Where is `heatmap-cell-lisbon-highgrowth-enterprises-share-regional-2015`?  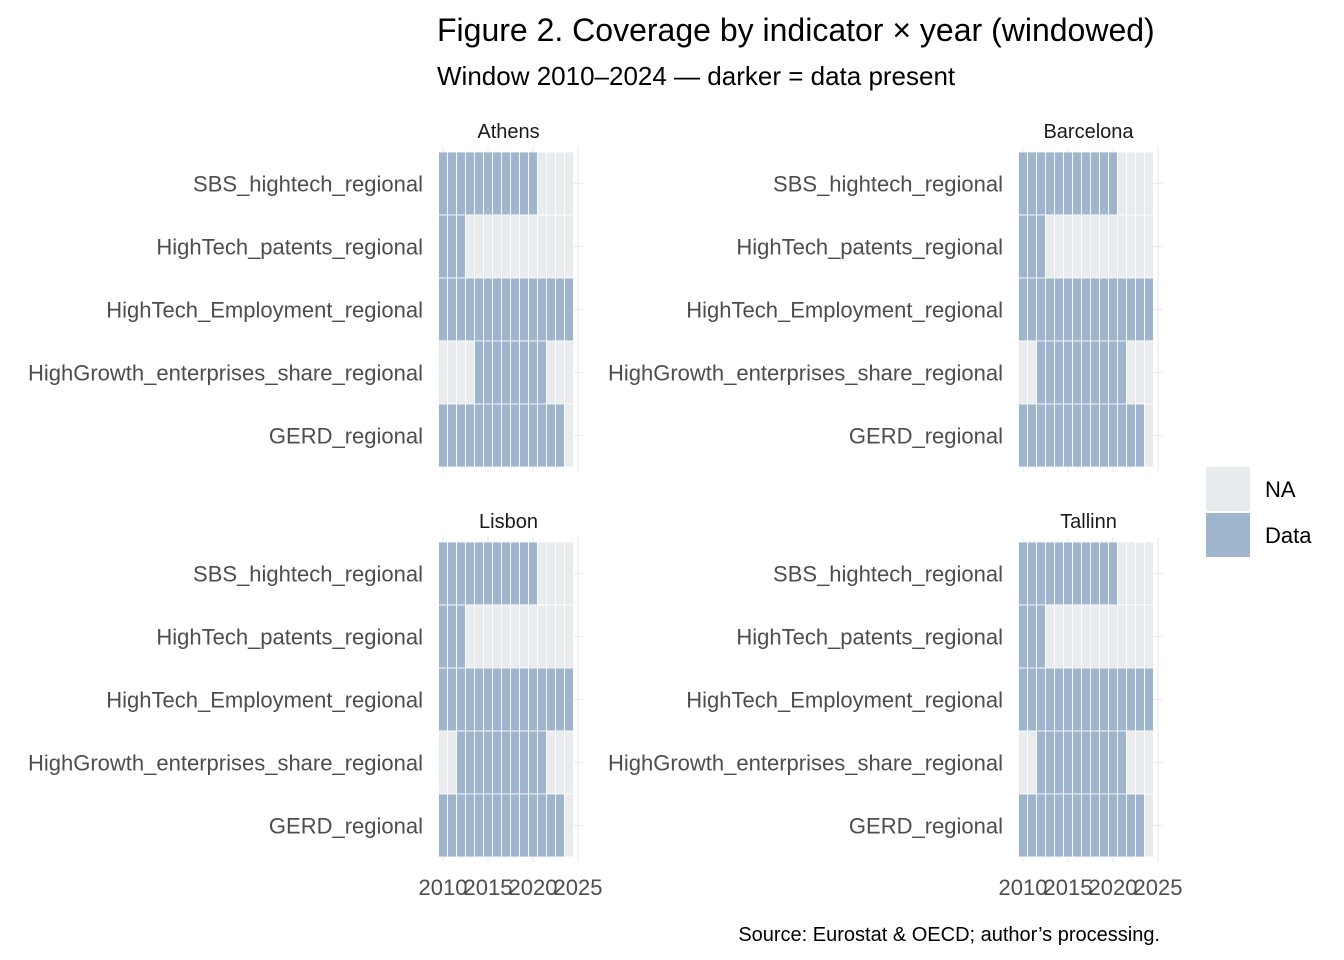 heatmap-cell-lisbon-highgrowth-enterprises-share-regional-2015 is located at coordinates (488, 762).